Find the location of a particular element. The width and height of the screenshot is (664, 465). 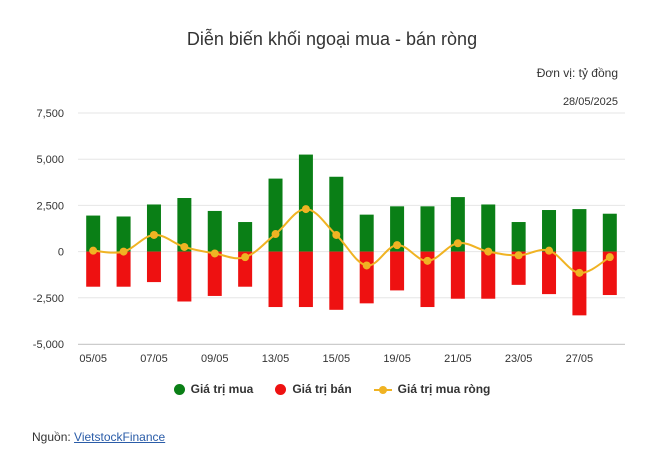

x-tick-label: 15/05 is located at coordinates (337, 359).